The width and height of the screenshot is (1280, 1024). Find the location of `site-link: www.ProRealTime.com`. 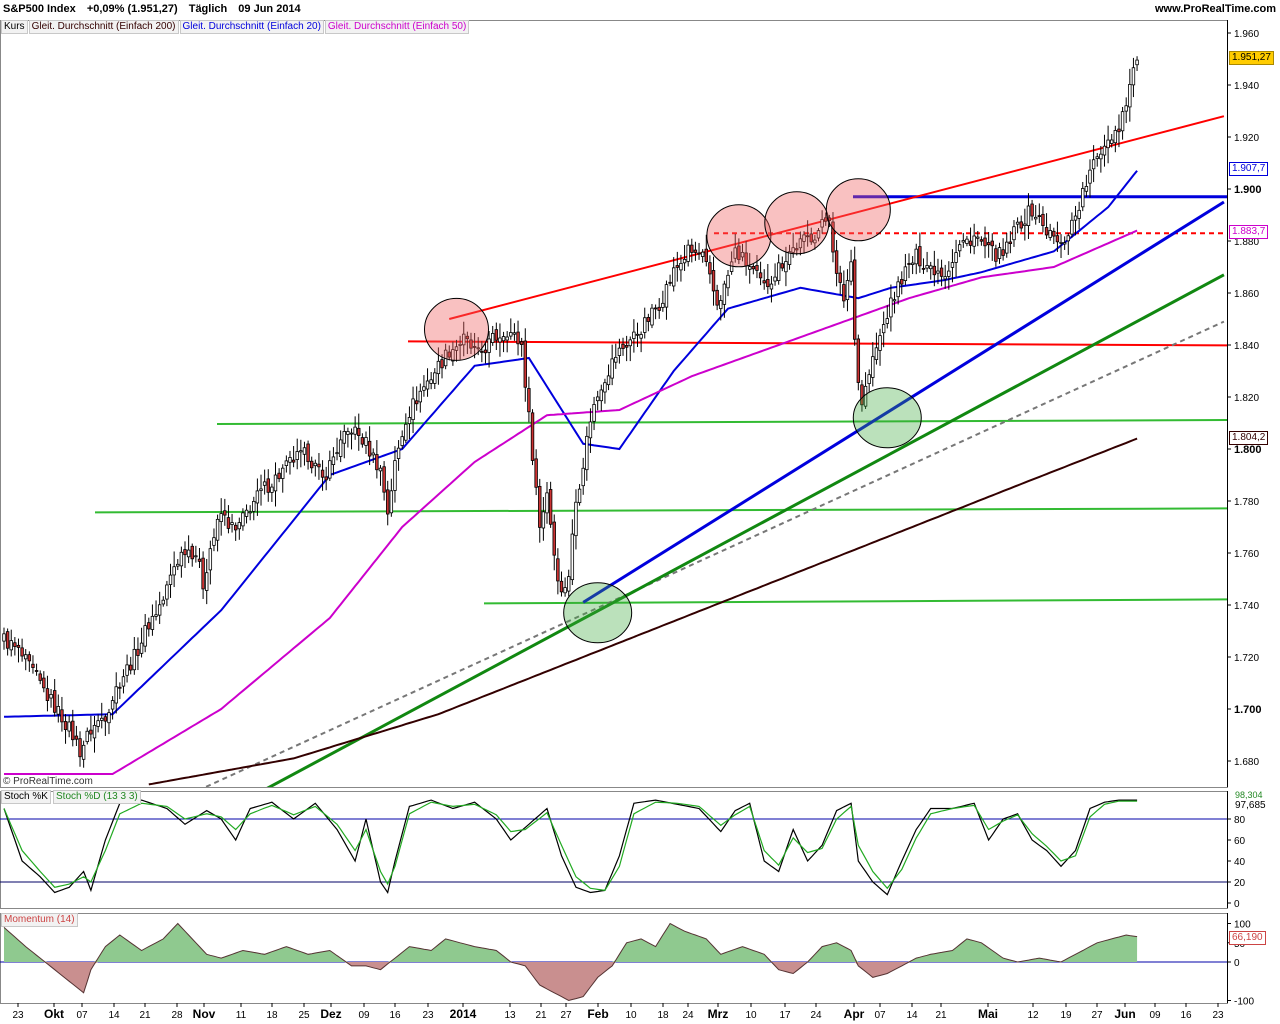

site-link: www.ProRealTime.com is located at coordinates (1215, 9).